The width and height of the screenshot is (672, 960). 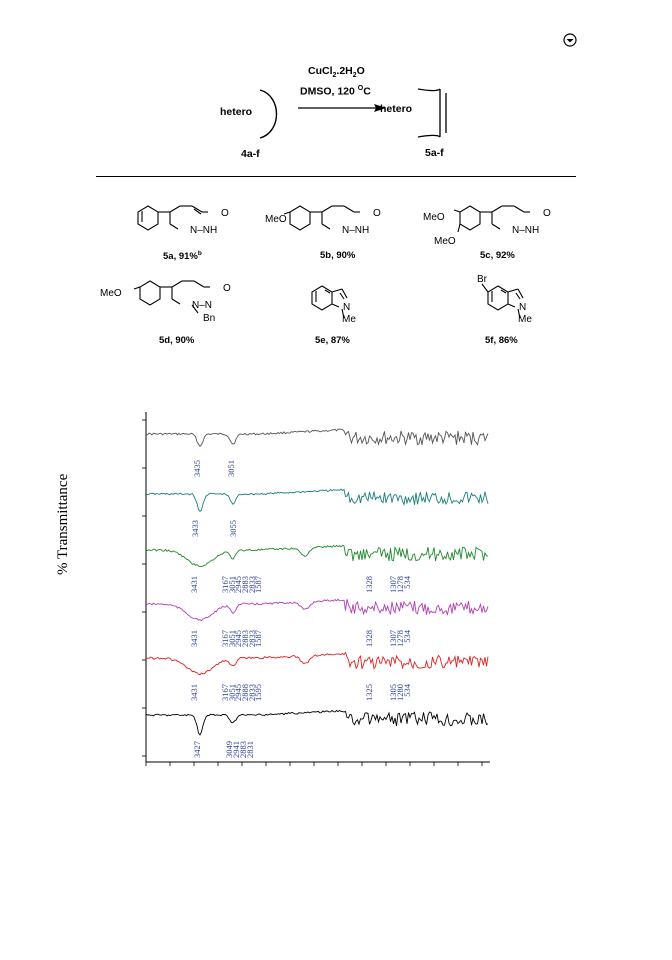 What do you see at coordinates (195, 528) in the screenshot?
I see `ir-peak-label: 3433` at bounding box center [195, 528].